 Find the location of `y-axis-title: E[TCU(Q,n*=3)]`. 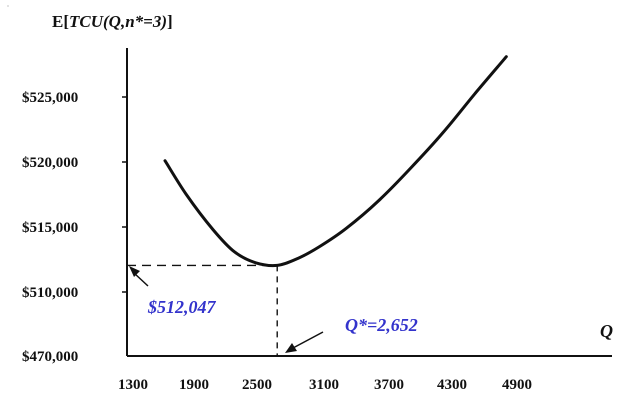

y-axis-title: E[TCU(Q,n*=3)] is located at coordinates (112, 21).